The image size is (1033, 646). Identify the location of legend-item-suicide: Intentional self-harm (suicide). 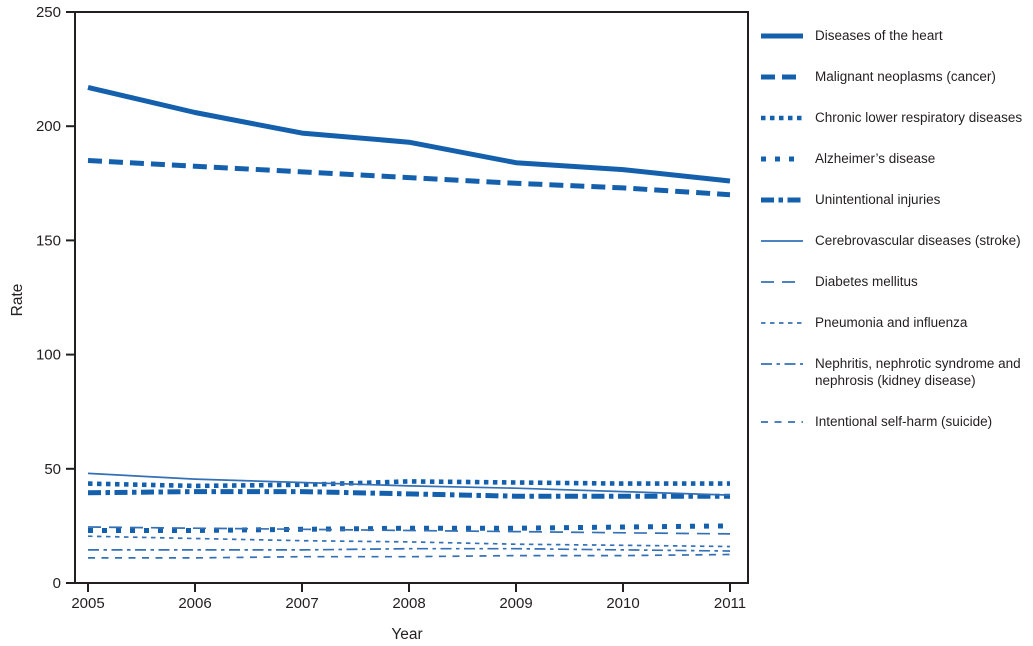
(897, 421).